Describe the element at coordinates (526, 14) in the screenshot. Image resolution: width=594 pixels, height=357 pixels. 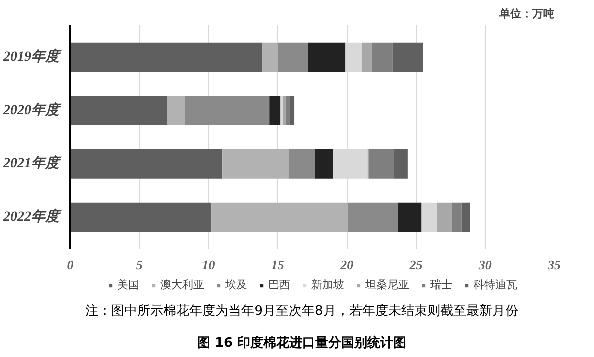
I see `text: 单位：万吨` at that location.